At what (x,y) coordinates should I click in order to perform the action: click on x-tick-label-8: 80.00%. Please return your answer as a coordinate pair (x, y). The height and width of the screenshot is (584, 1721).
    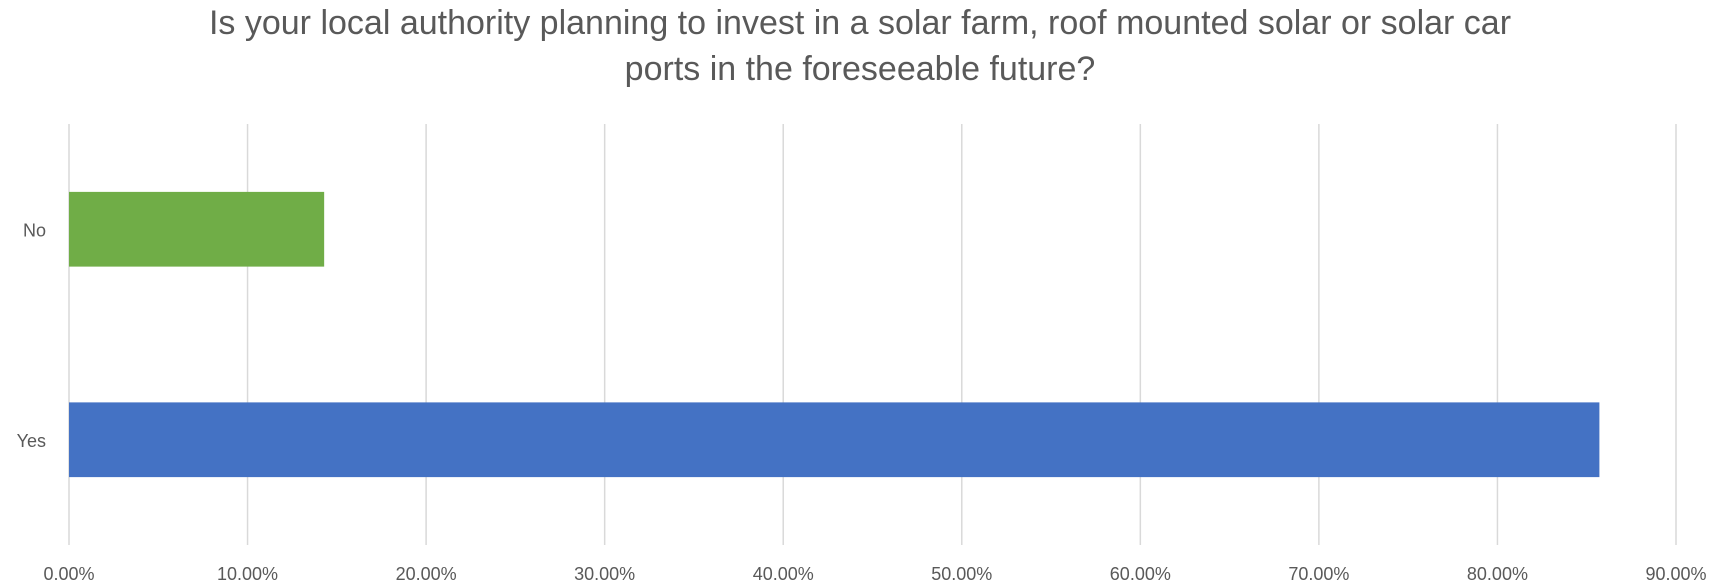
    Looking at the image, I should click on (1497, 574).